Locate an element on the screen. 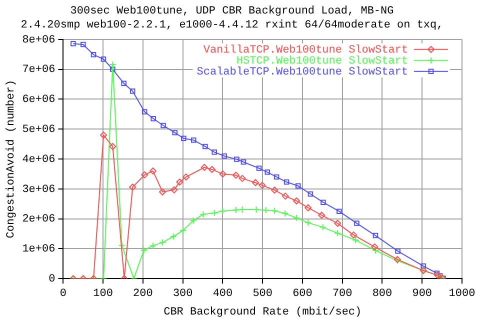 The width and height of the screenshot is (480, 320). y-tick-label: 6e+06 is located at coordinates (39, 100).